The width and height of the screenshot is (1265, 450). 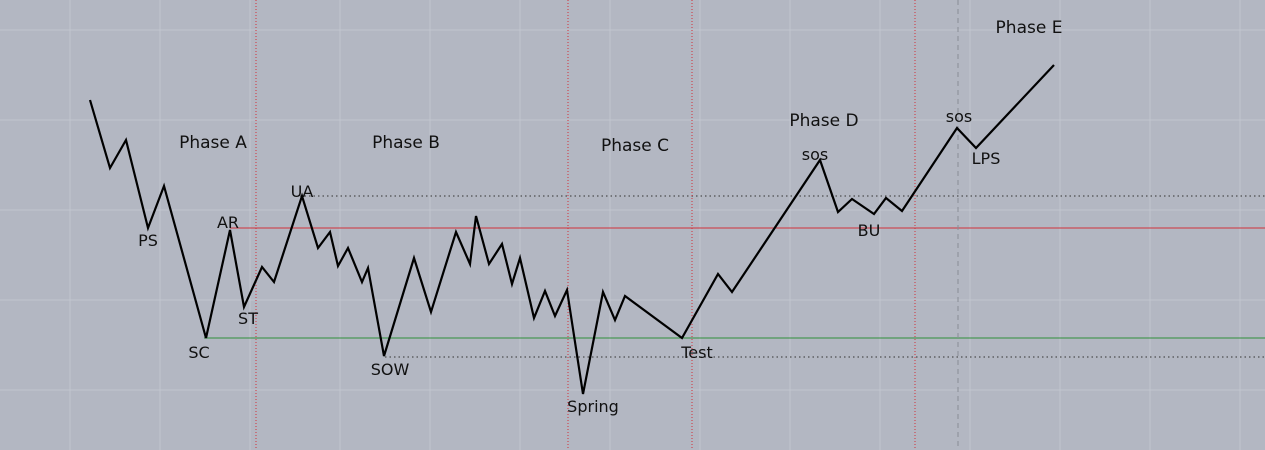 I want to click on event-label-sos-d: sos, so click(x=815, y=154).